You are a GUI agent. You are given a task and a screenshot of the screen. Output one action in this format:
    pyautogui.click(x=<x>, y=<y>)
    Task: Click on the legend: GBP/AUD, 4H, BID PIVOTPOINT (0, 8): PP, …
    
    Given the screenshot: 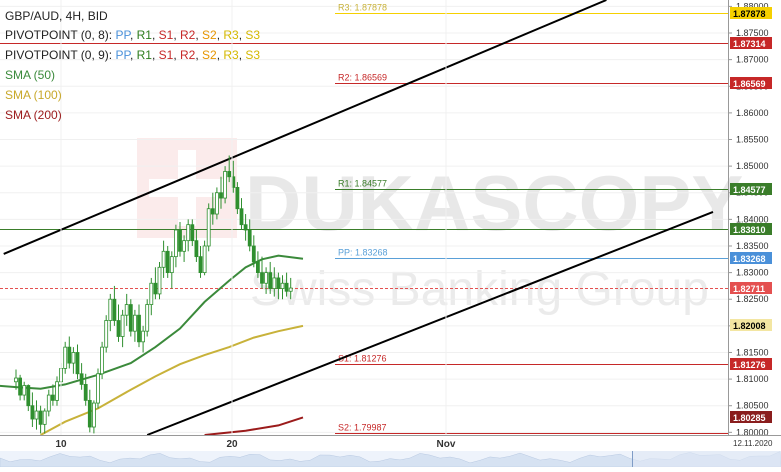 What is the action you would take?
    pyautogui.click(x=132, y=65)
    